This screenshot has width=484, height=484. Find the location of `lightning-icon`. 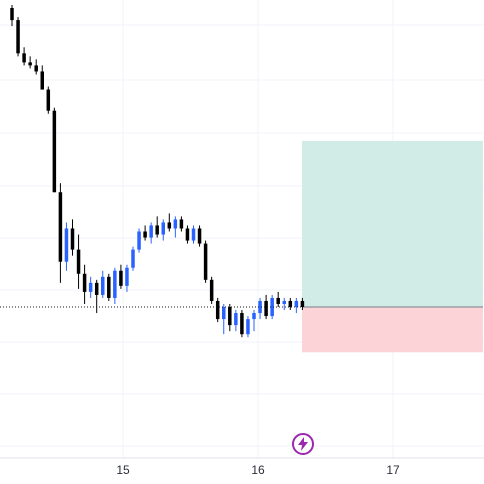

lightning-icon is located at coordinates (303, 444).